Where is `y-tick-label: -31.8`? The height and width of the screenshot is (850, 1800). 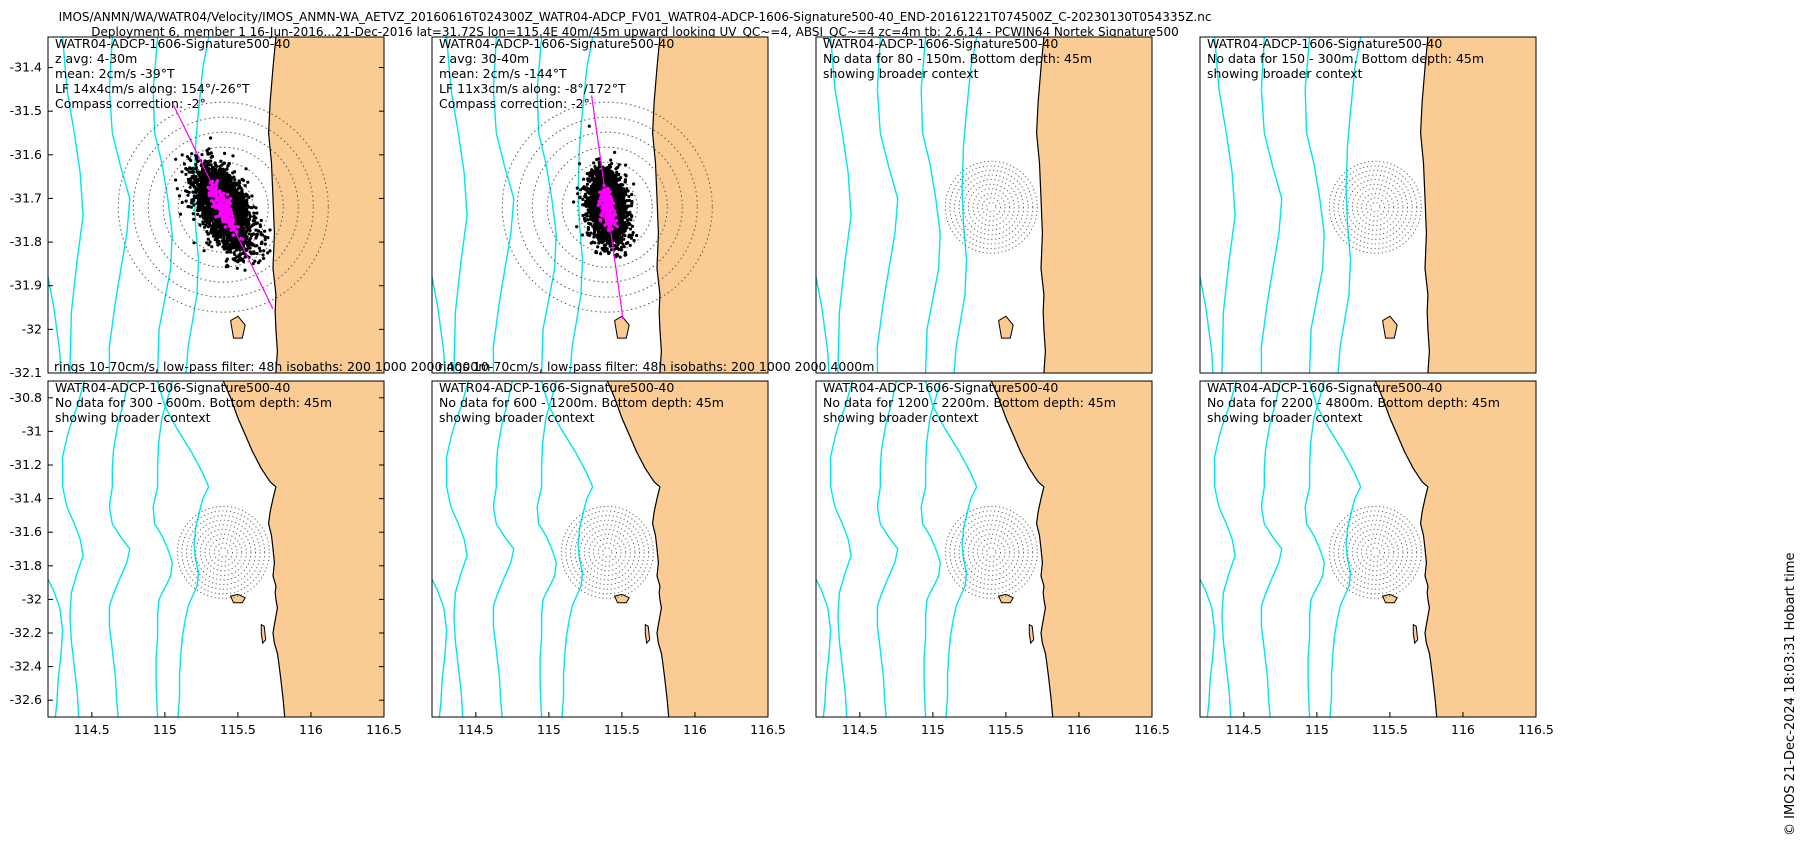 y-tick-label: -31.8 is located at coordinates (26, 241).